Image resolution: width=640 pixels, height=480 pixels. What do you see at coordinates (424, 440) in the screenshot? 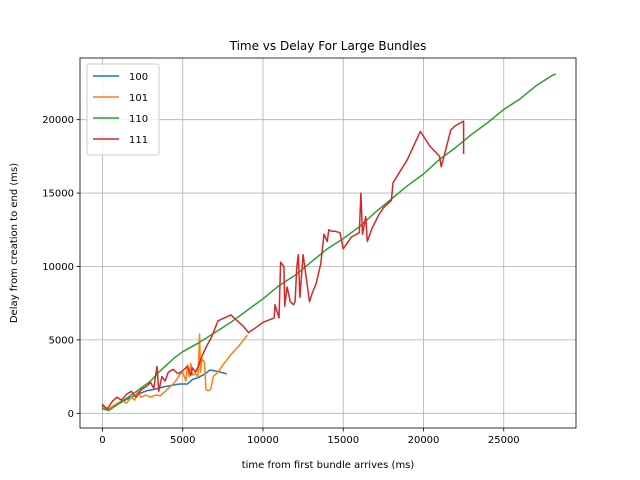
I see `x-tick-label: 20000` at bounding box center [424, 440].